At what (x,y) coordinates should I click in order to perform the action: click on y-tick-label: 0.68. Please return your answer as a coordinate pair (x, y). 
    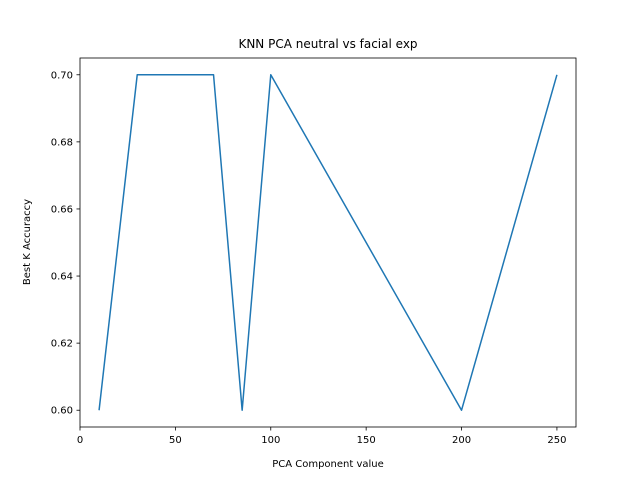
    Looking at the image, I should click on (62, 142).